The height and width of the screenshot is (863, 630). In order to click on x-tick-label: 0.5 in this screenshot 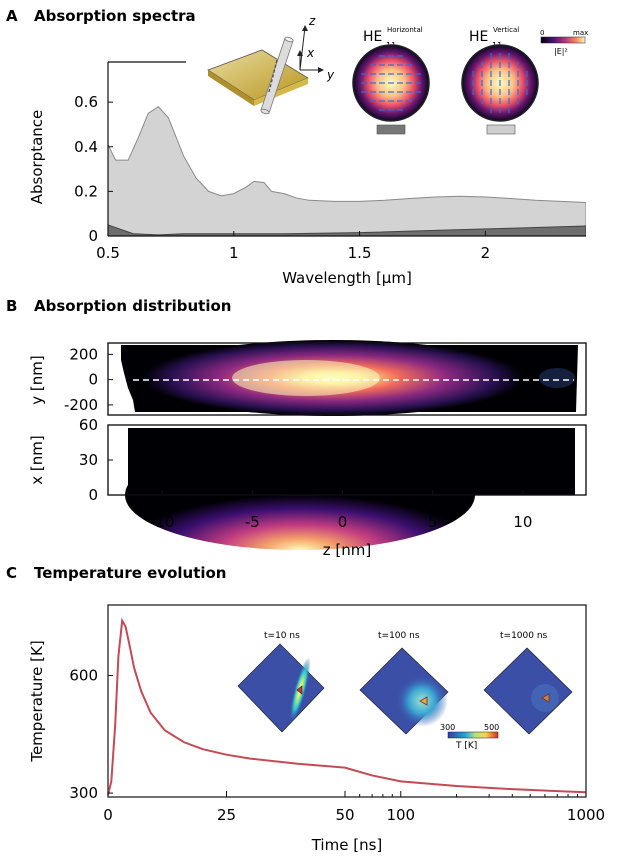, I will do `click(108, 253)`.